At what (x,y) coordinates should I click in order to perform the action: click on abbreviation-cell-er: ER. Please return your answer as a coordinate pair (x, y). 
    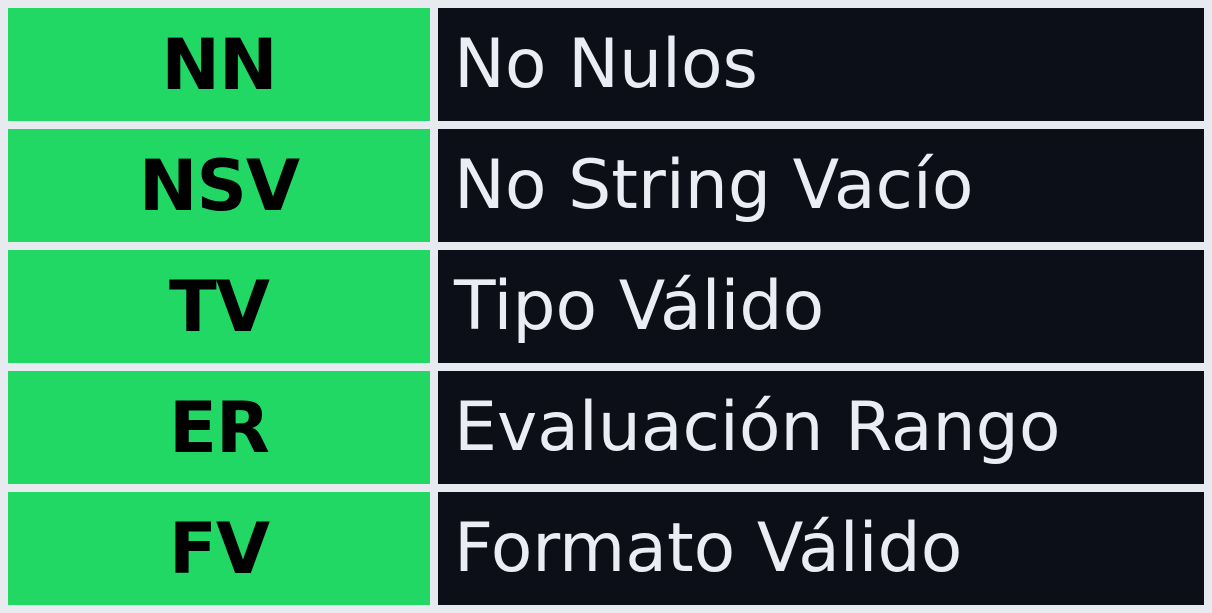
    Looking at the image, I should click on (219, 427).